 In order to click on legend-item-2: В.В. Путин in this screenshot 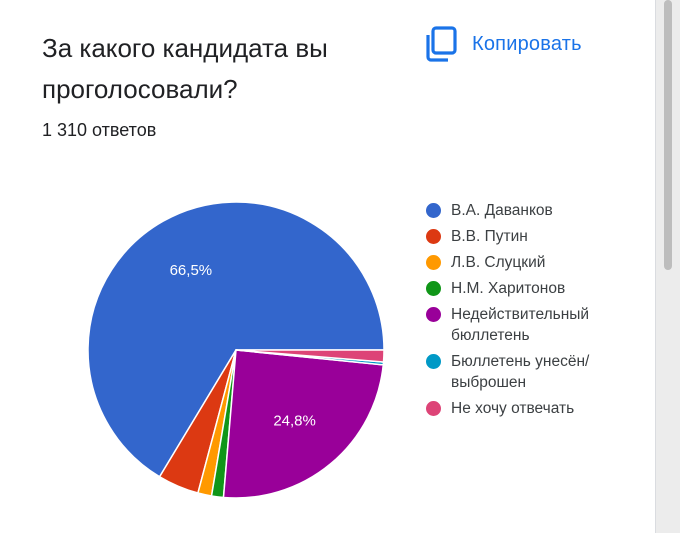, I will do `click(536, 236)`.